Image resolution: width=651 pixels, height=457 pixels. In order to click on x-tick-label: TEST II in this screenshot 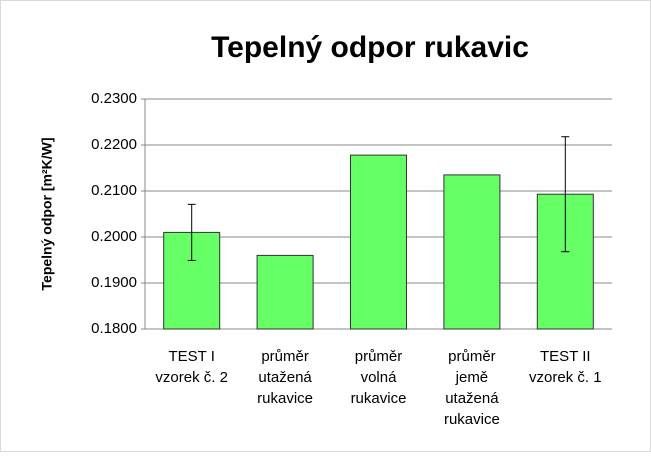, I will do `click(565, 356)`.